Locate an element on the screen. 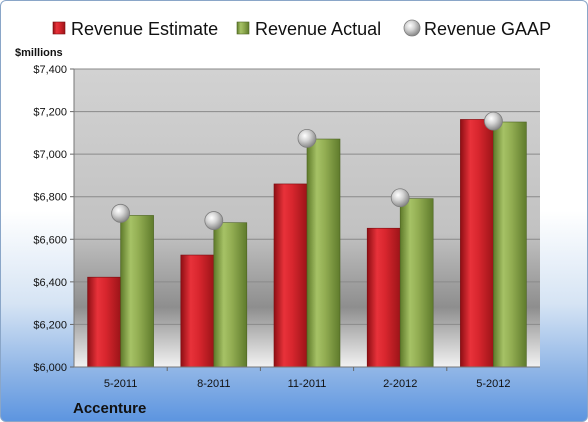 The width and height of the screenshot is (588, 422). legend-label: Revenue Actual is located at coordinates (318, 29).